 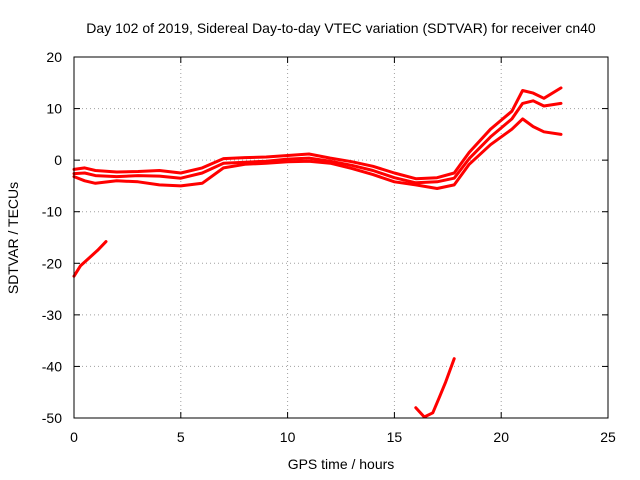 I want to click on series-band-lower, so click(x=317, y=153).